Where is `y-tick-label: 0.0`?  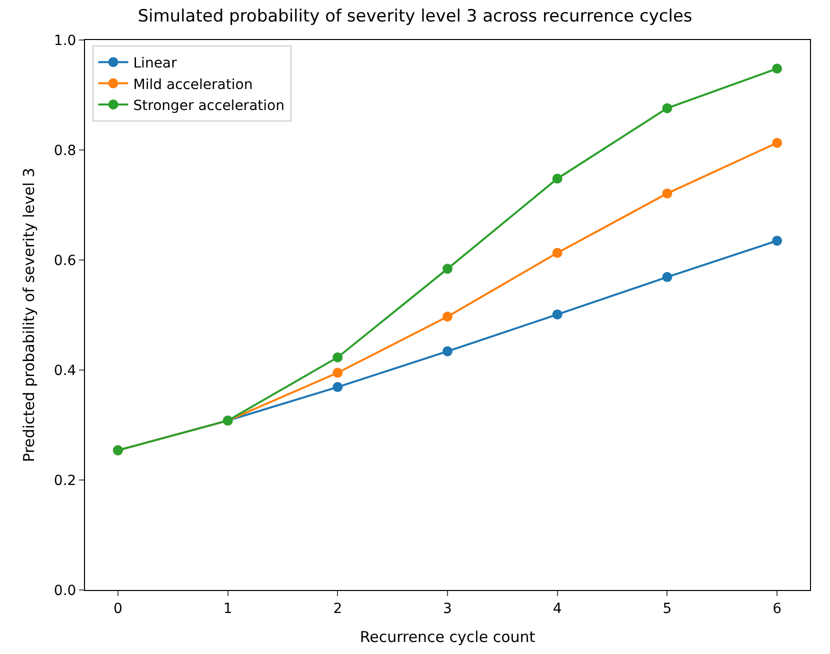 y-tick-label: 0.0 is located at coordinates (65, 590).